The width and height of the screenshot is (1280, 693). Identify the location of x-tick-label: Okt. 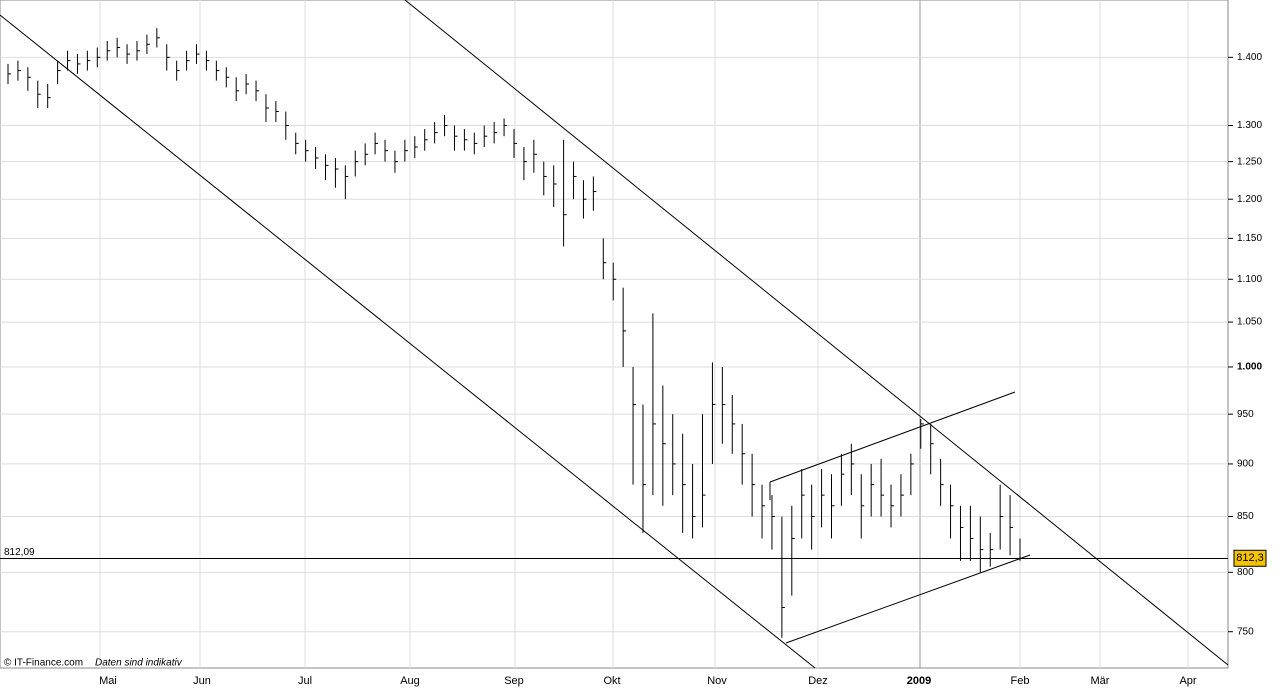
(611, 681).